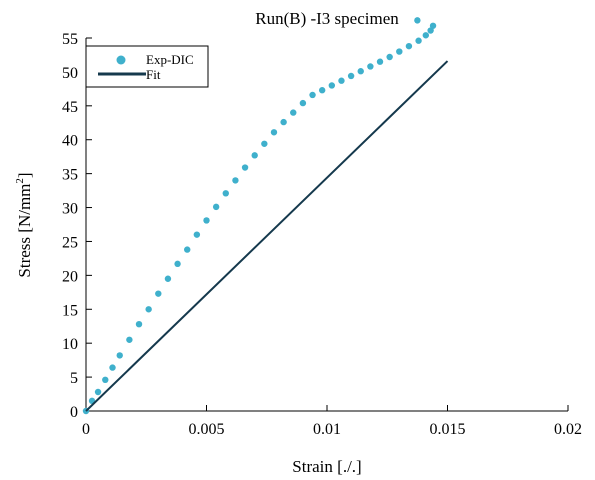  I want to click on y-tick-label: 45, so click(70, 107).